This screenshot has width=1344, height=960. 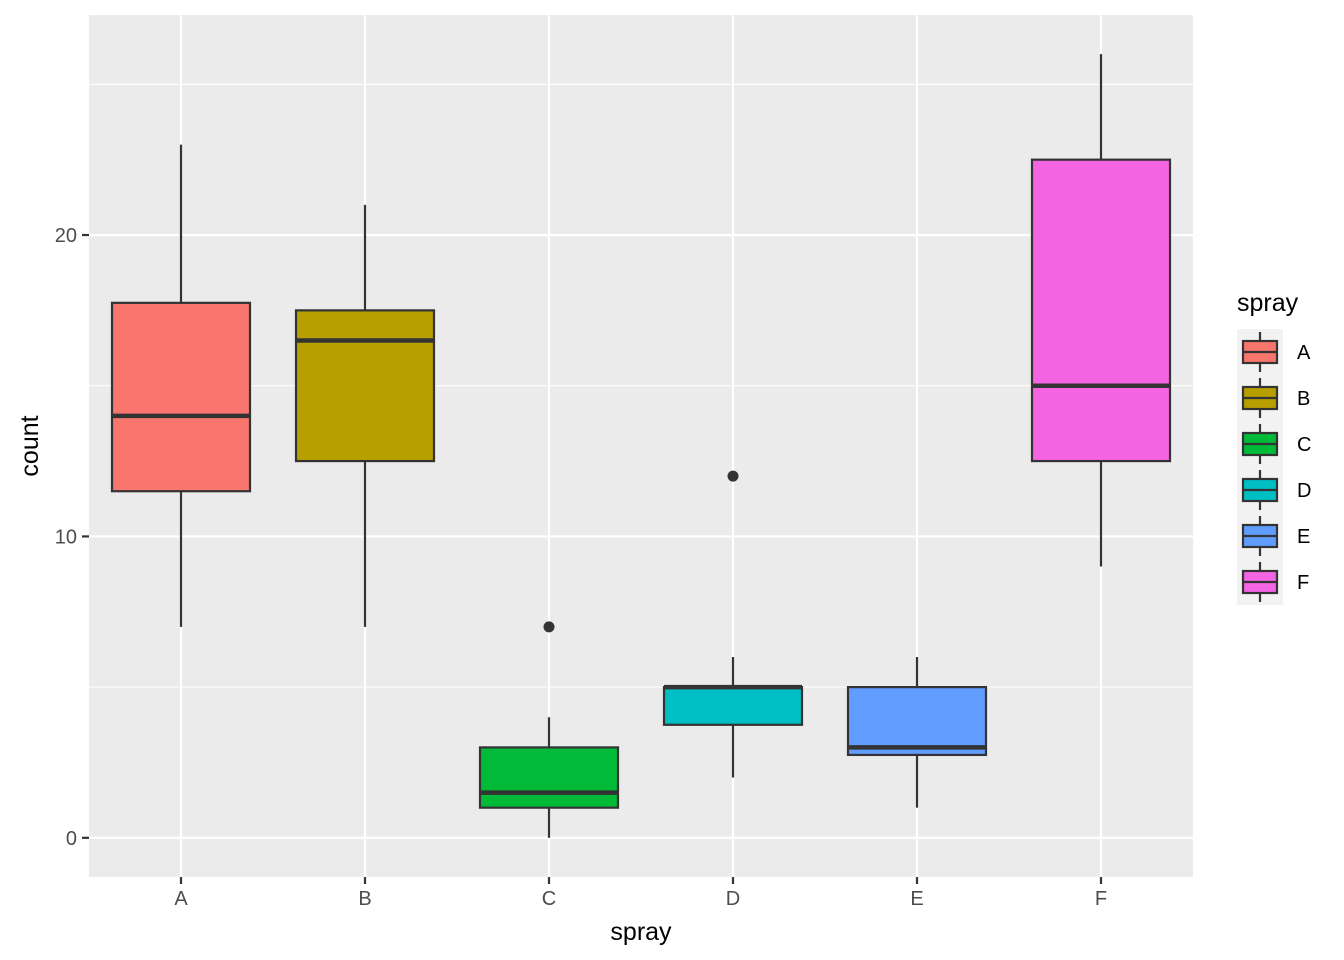 What do you see at coordinates (1275, 398) in the screenshot?
I see `legend-item-b: B` at bounding box center [1275, 398].